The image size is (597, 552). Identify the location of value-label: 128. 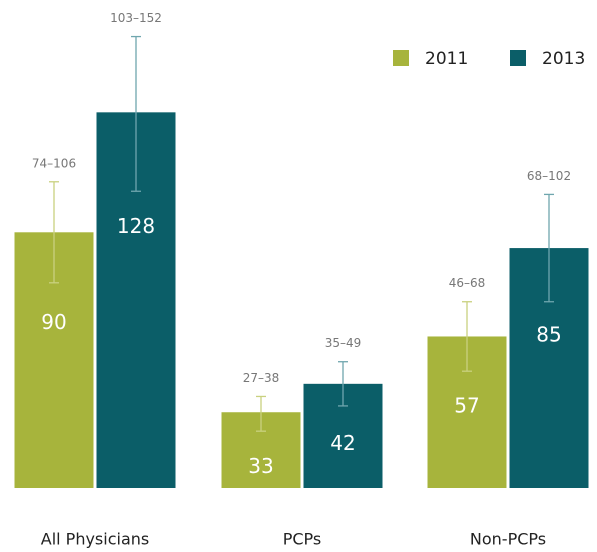
(136, 226).